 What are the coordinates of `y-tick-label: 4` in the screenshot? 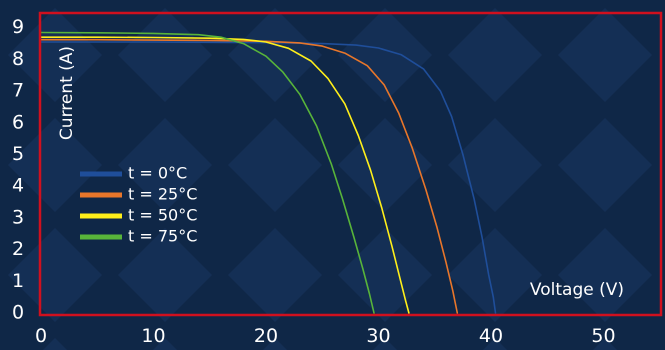 It's located at (18, 186).